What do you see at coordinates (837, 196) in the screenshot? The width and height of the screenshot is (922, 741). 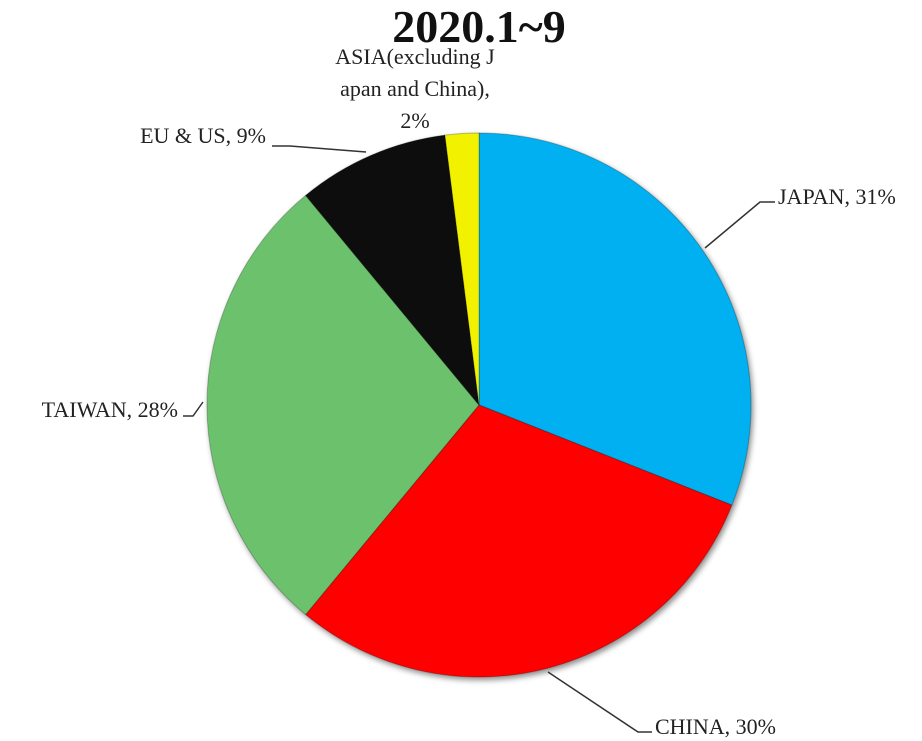 I see `data-label: JAPAN, 31%` at bounding box center [837, 196].